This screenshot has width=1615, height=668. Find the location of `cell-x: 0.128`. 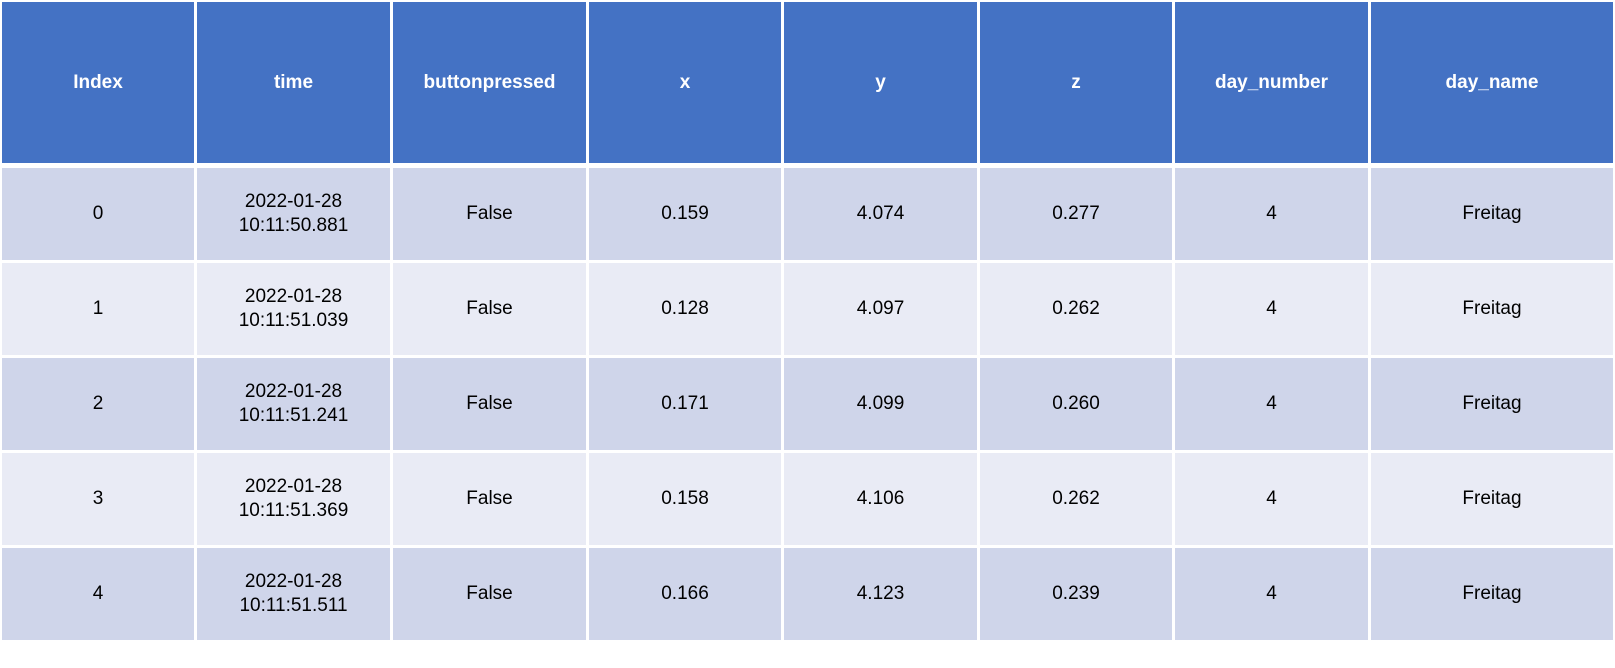

cell-x: 0.128 is located at coordinates (686, 310).